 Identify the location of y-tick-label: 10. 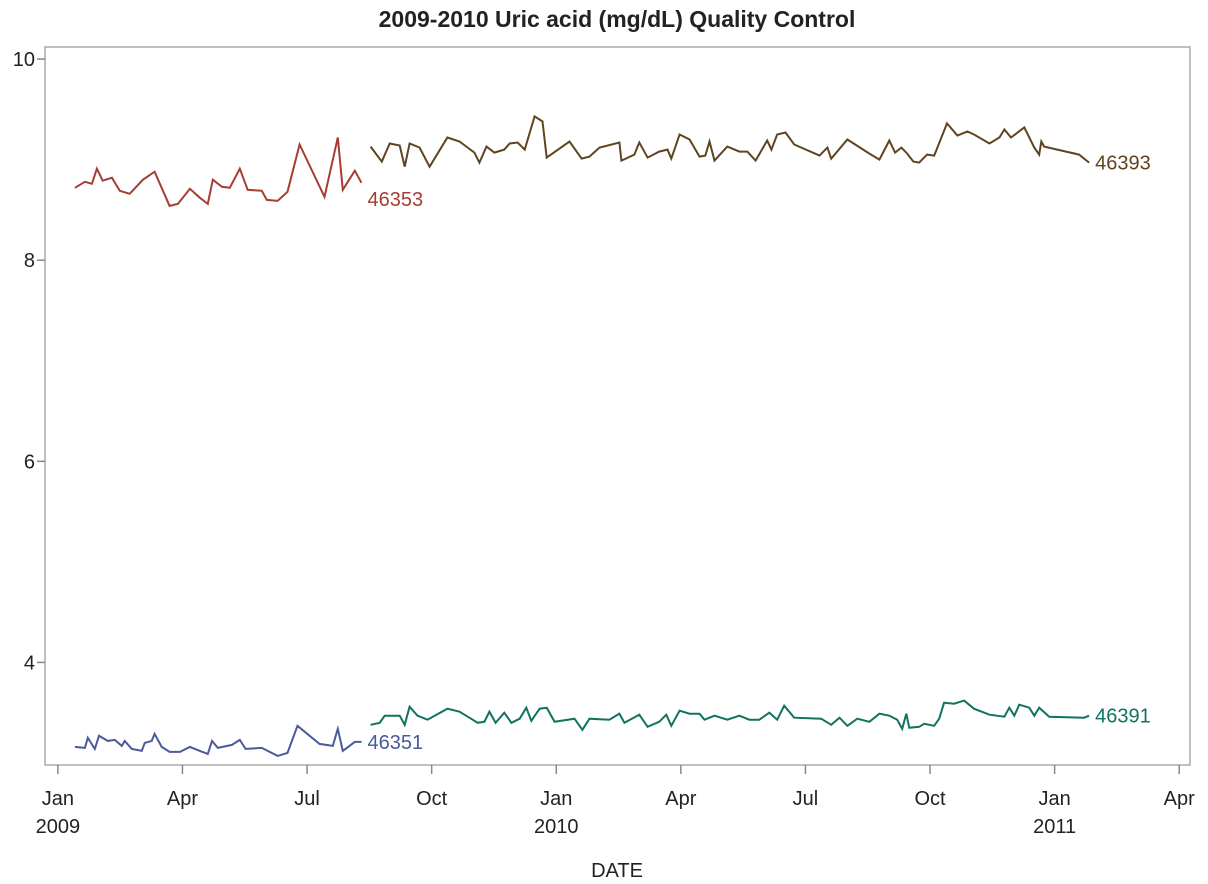
(24, 60).